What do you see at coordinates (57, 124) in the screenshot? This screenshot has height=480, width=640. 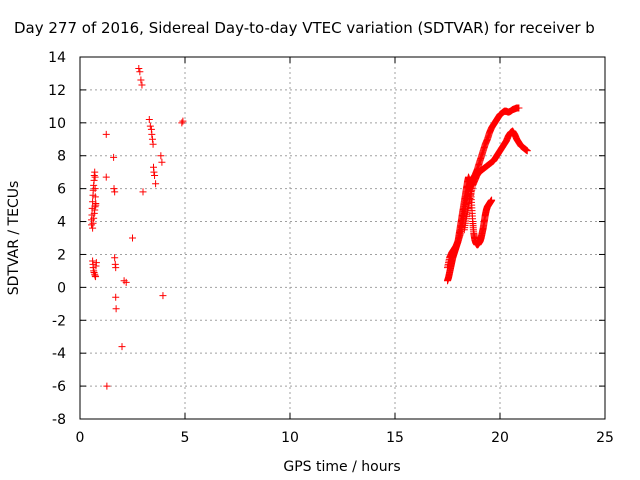 I see `y-tick-label: 10` at bounding box center [57, 124].